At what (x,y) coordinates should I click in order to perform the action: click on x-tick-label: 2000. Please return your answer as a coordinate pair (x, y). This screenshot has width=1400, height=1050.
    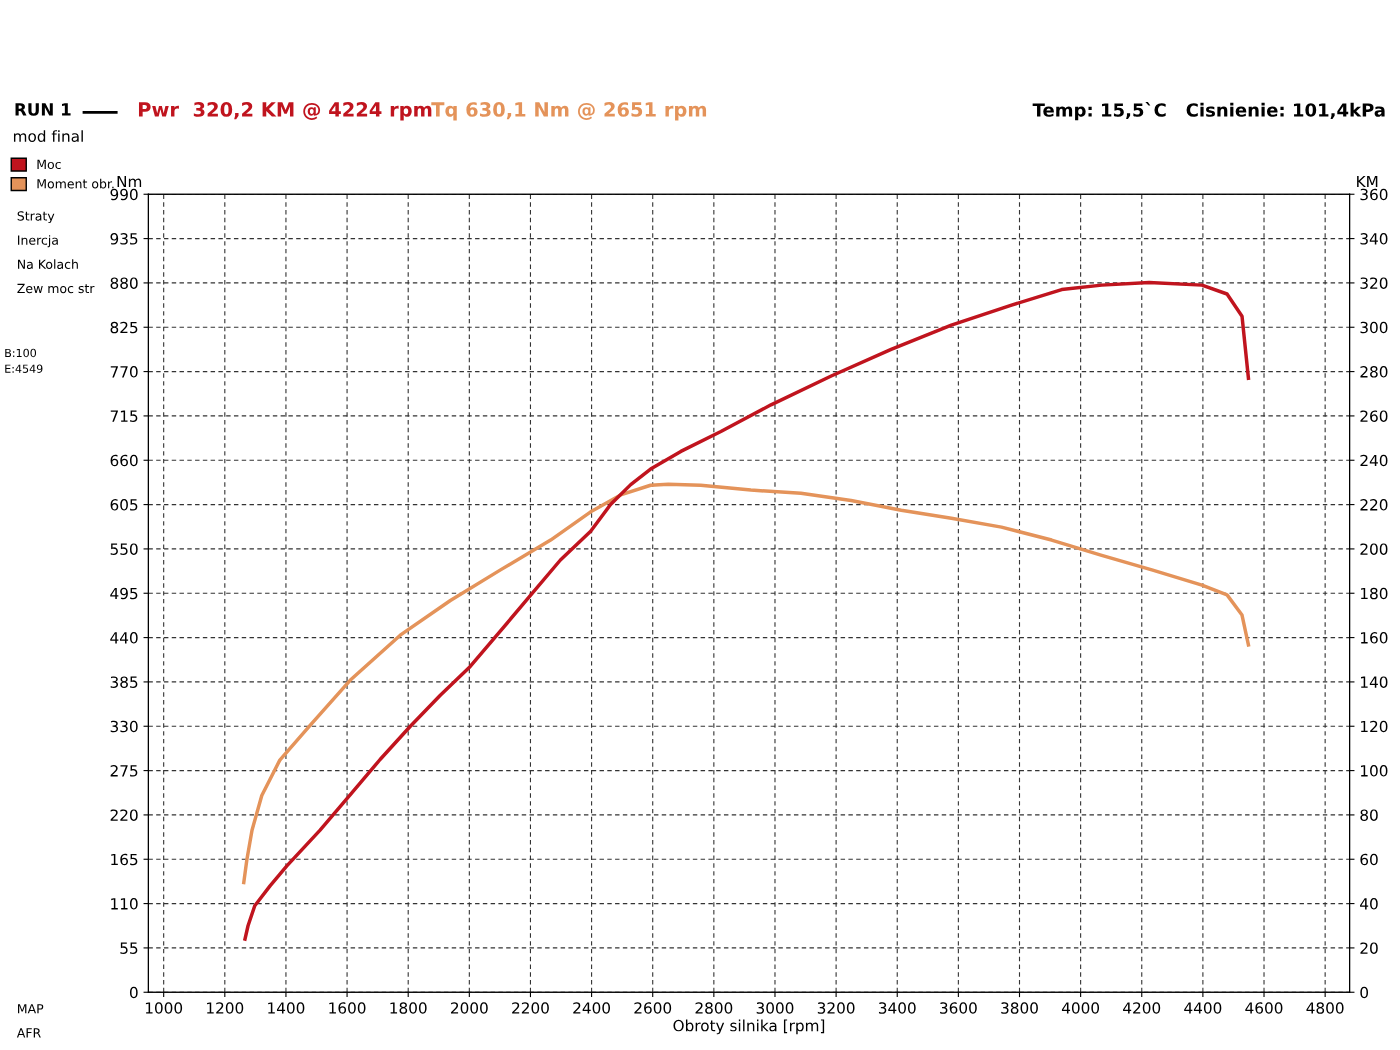
    Looking at the image, I should click on (469, 1008).